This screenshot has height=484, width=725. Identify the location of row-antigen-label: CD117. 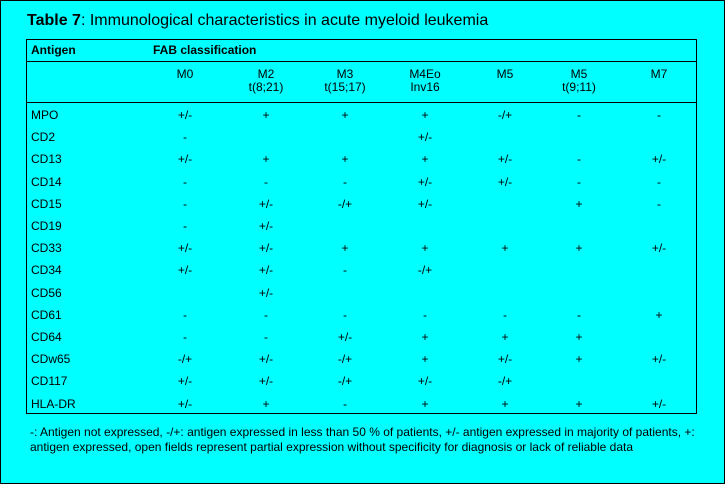
(49, 381).